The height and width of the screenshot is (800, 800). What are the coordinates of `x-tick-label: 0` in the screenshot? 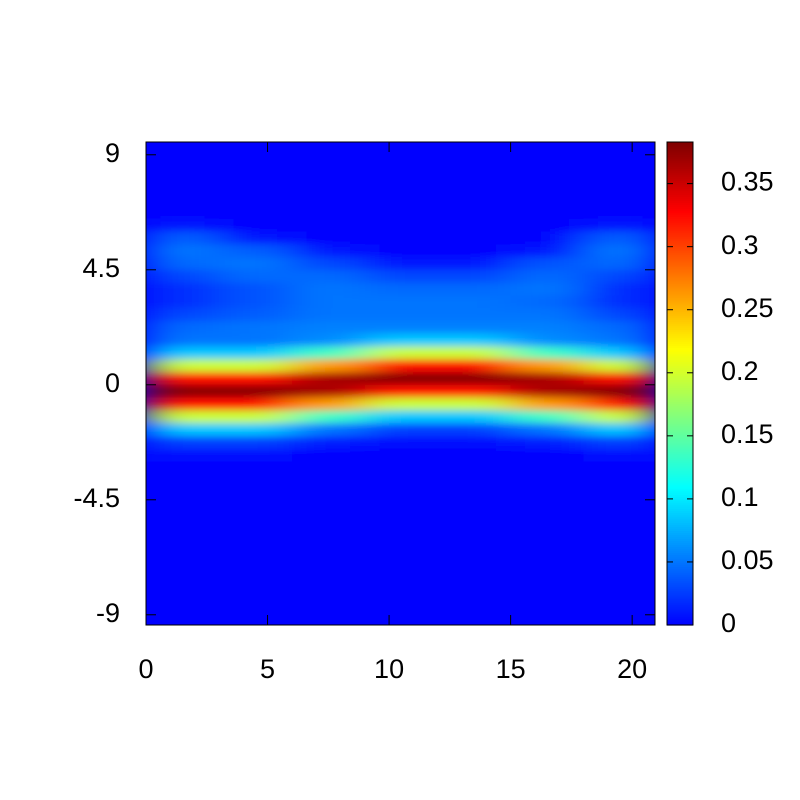 It's located at (145, 669).